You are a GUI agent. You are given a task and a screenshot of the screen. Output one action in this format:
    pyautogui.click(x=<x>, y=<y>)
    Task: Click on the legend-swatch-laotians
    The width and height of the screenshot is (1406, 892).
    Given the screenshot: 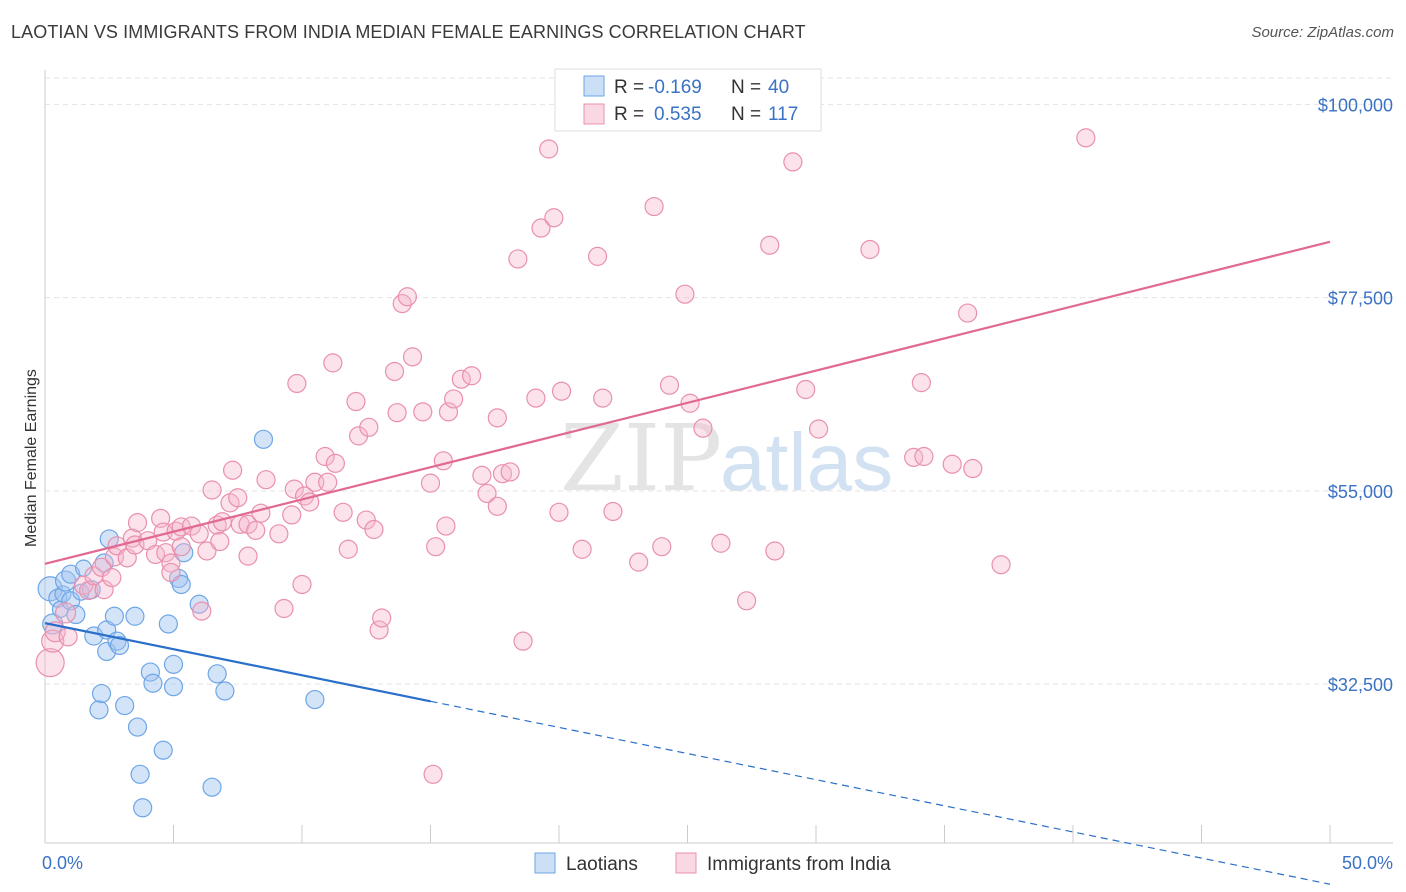 What is the action you would take?
    pyautogui.click(x=594, y=86)
    